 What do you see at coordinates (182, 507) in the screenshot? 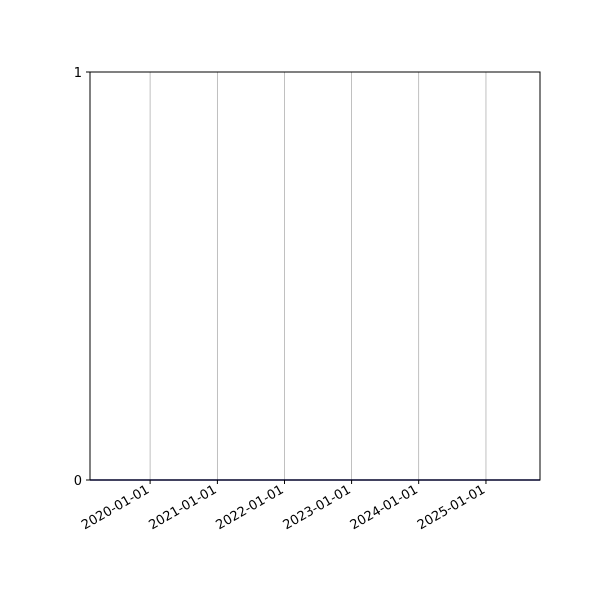
I see `x-tick-label: 2021-01-01` at bounding box center [182, 507].